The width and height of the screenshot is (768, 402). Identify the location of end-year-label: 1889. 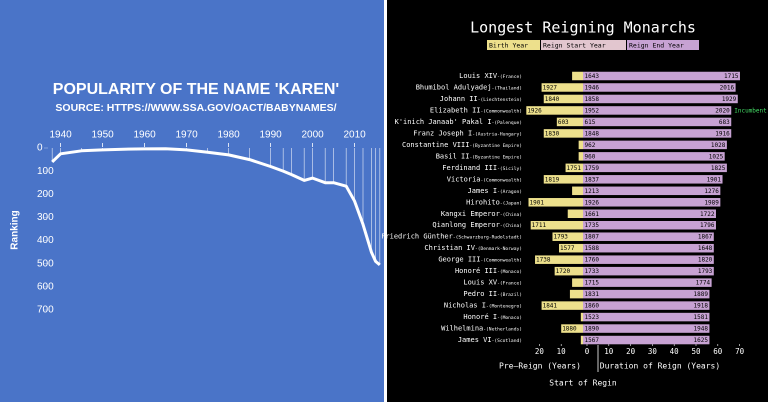
(700, 294).